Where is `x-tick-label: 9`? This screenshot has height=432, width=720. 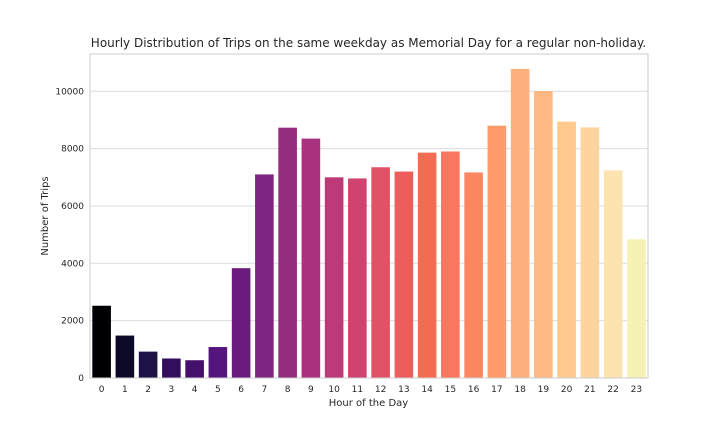 x-tick-label: 9 is located at coordinates (311, 390).